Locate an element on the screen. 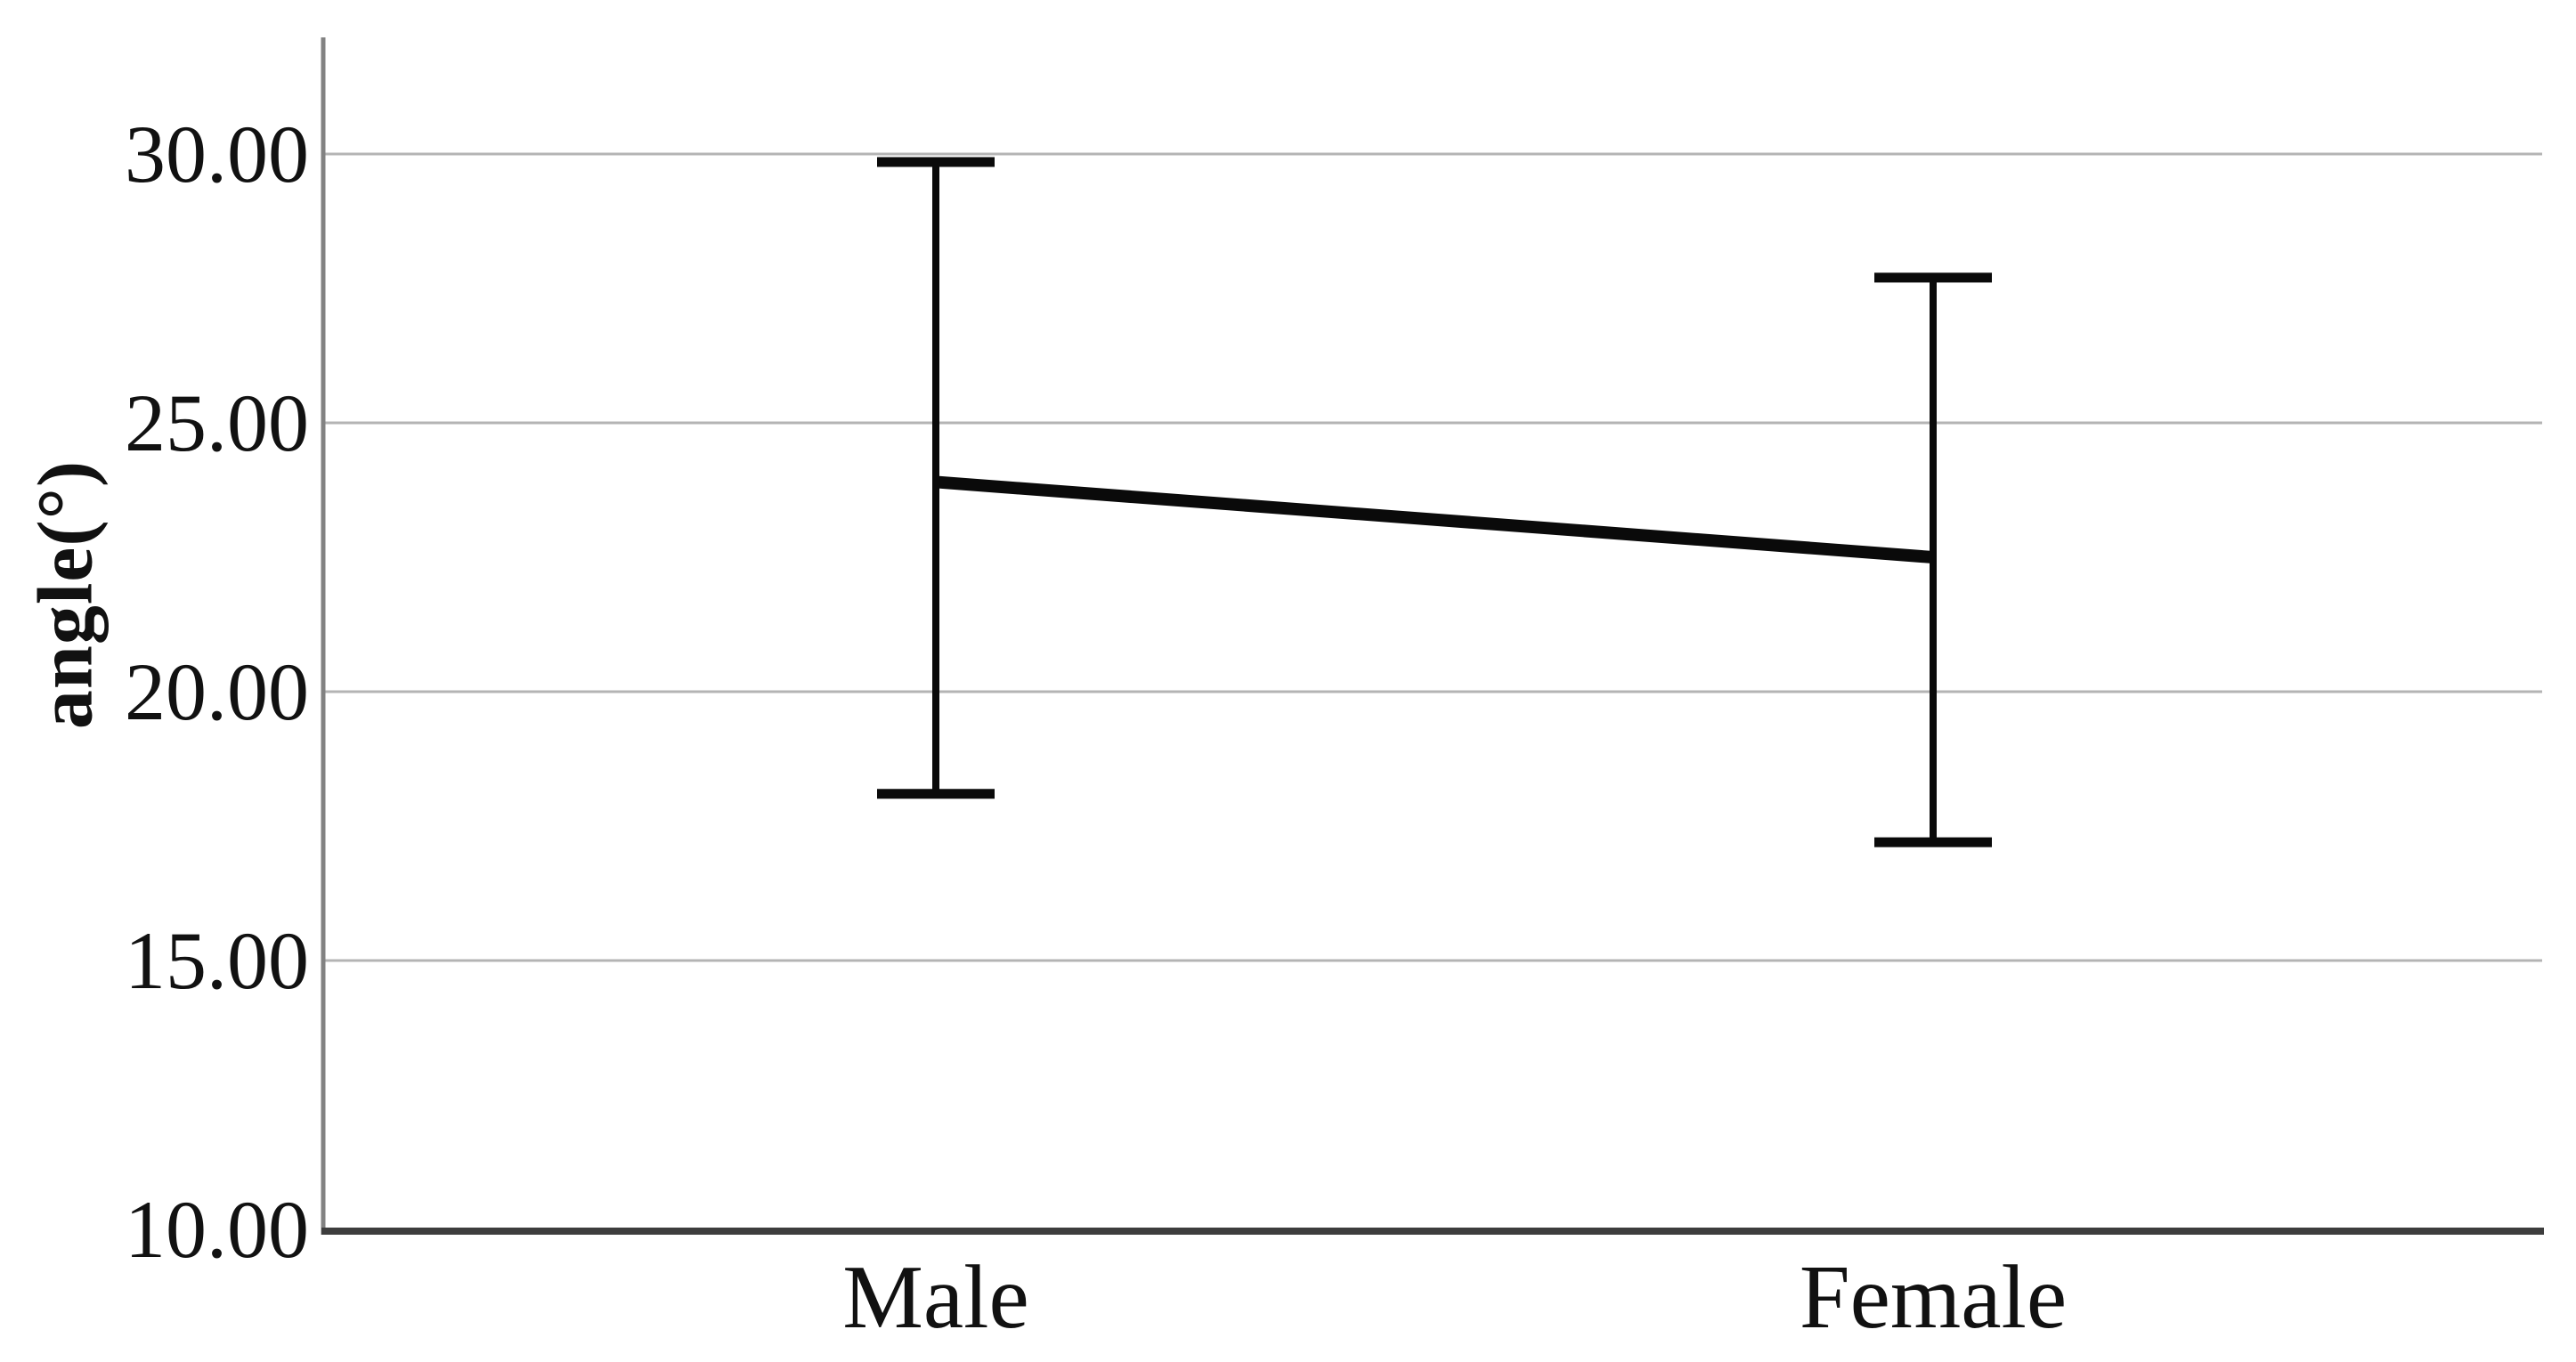  y-tick-label-30: 30.00 is located at coordinates (217, 154).